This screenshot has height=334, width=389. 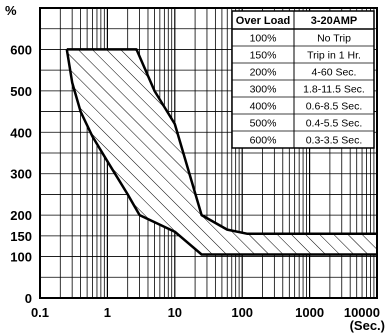 I want to click on y-tick-label: 300, so click(x=21, y=174).